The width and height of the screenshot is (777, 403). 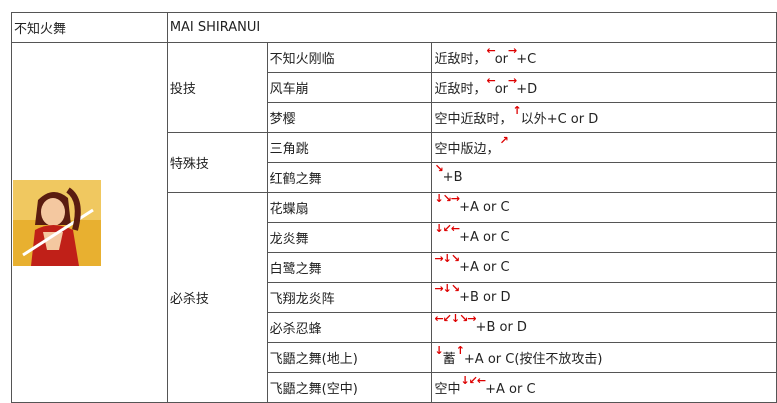 I want to click on move-row: 飞翔龙炎阵 →↓↘+B or D, so click(x=394, y=297).